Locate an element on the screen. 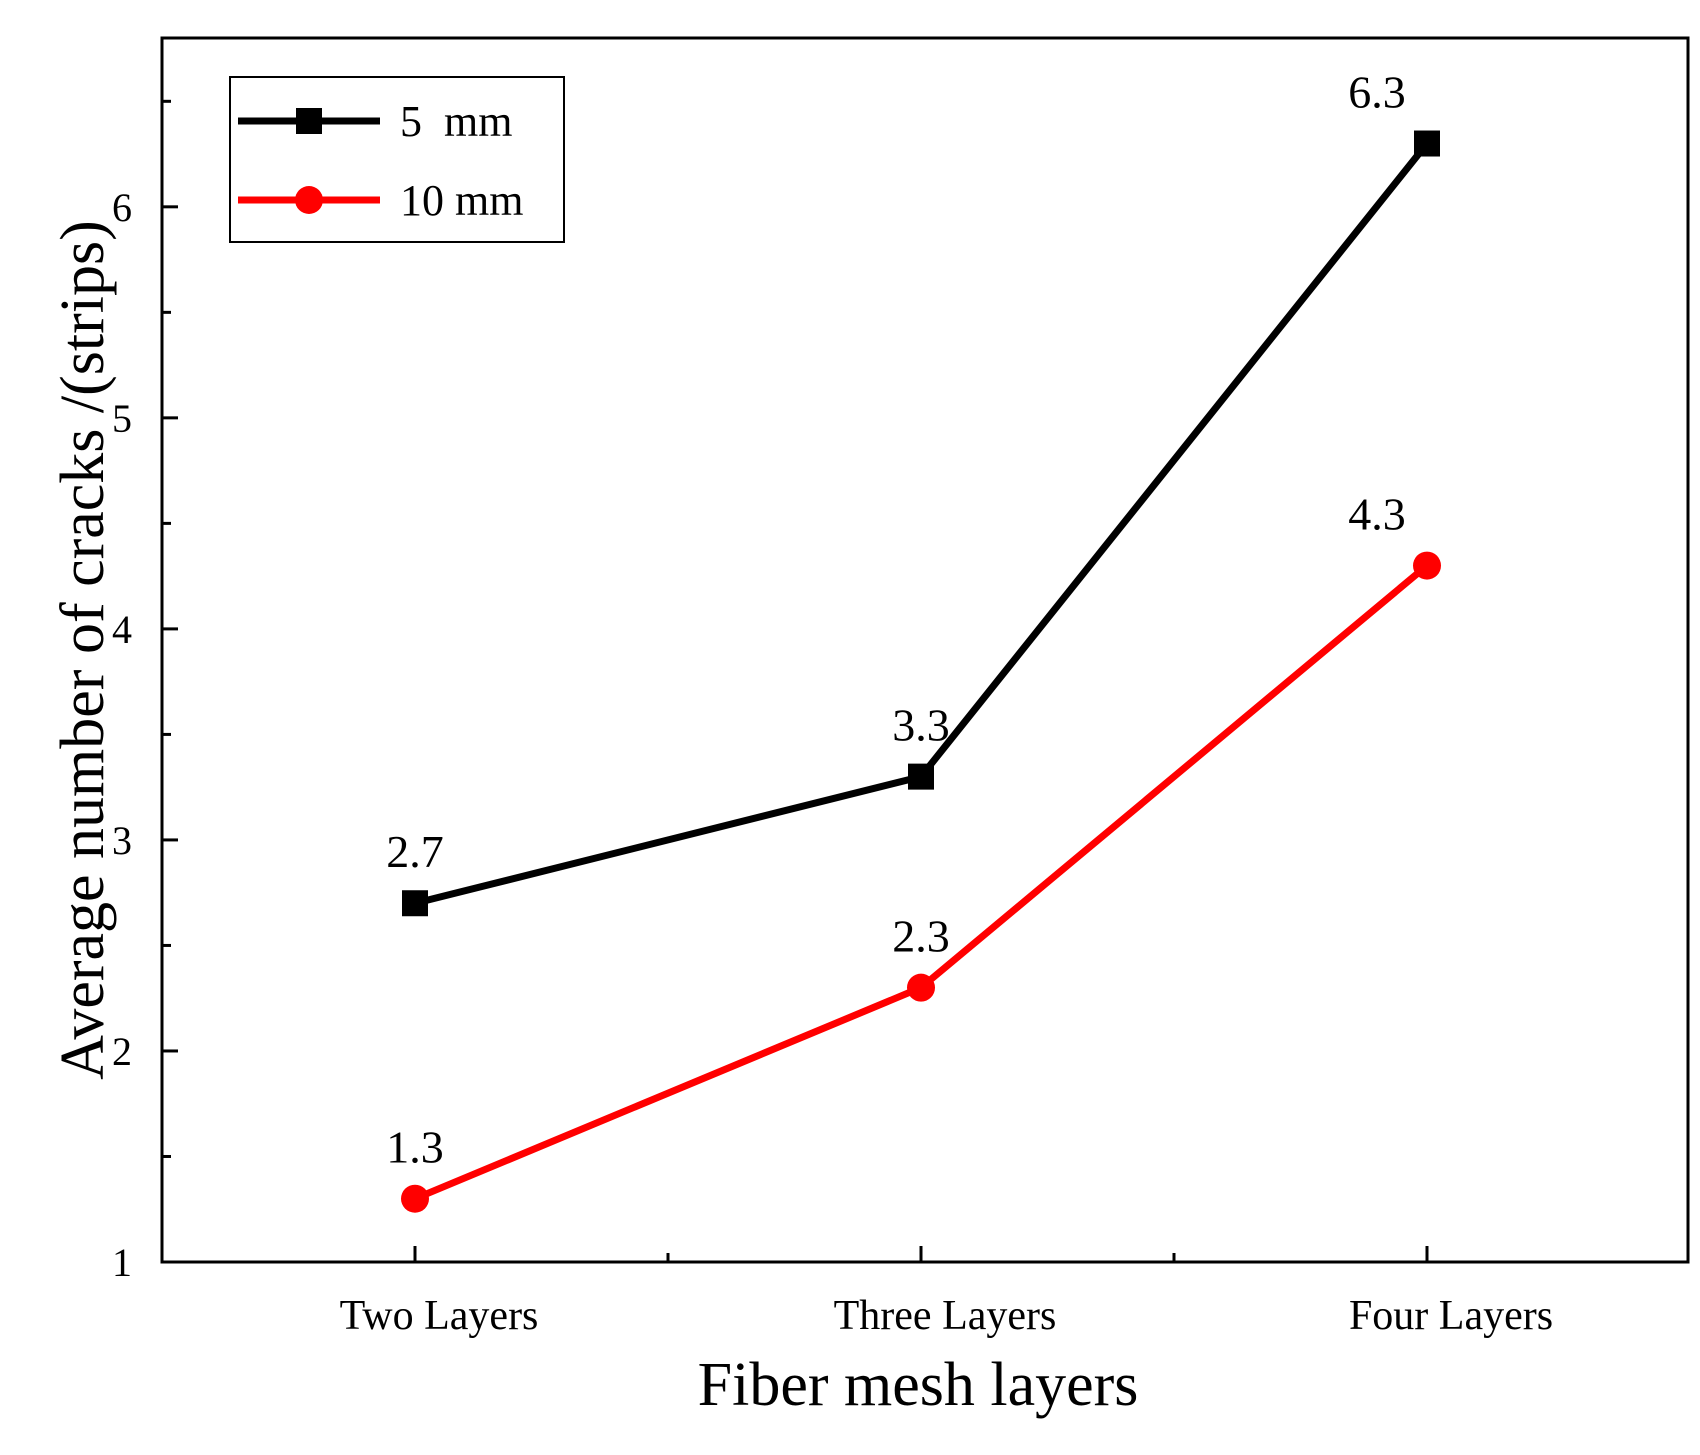 The width and height of the screenshot is (1700, 1455). data-label: 4.3 is located at coordinates (1377, 514).